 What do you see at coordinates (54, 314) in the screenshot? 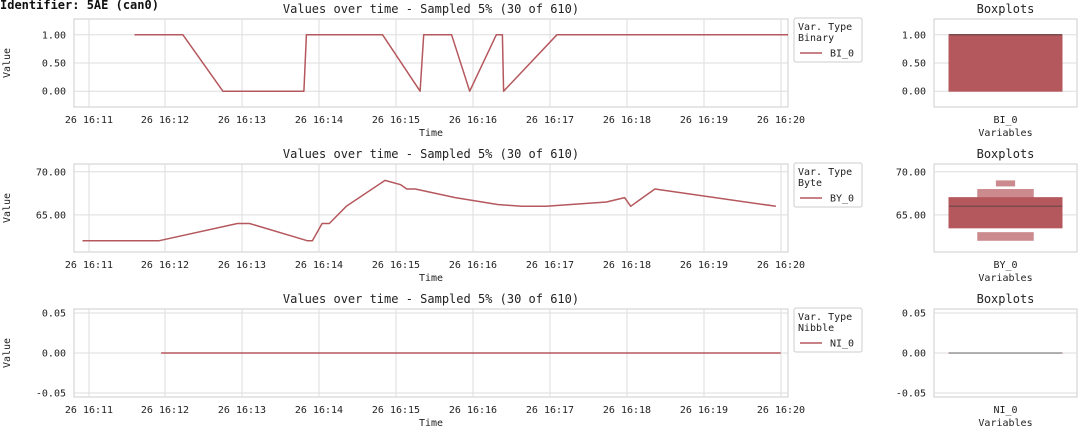
I see `panel3-ytick-label: 0.05` at bounding box center [54, 314].